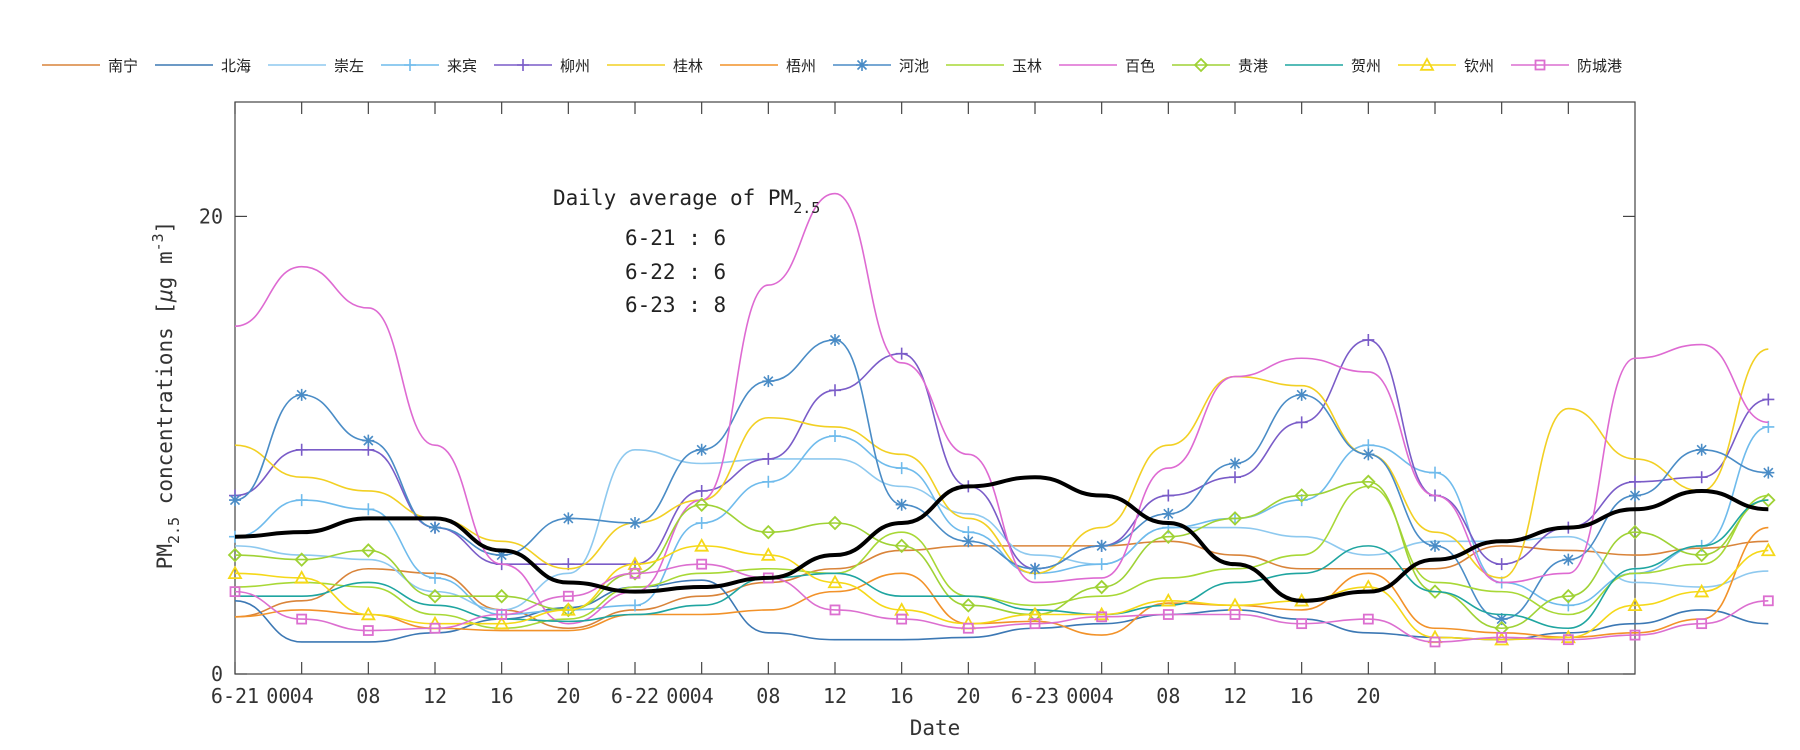 Image resolution: width=1800 pixels, height=750 pixels. I want to click on x-tick-label: 12, so click(1235, 696).